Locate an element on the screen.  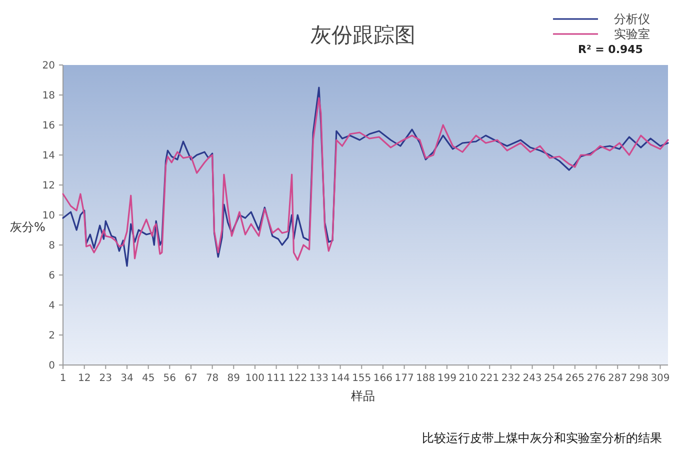
x-tick-label: 210 is located at coordinates (468, 378).